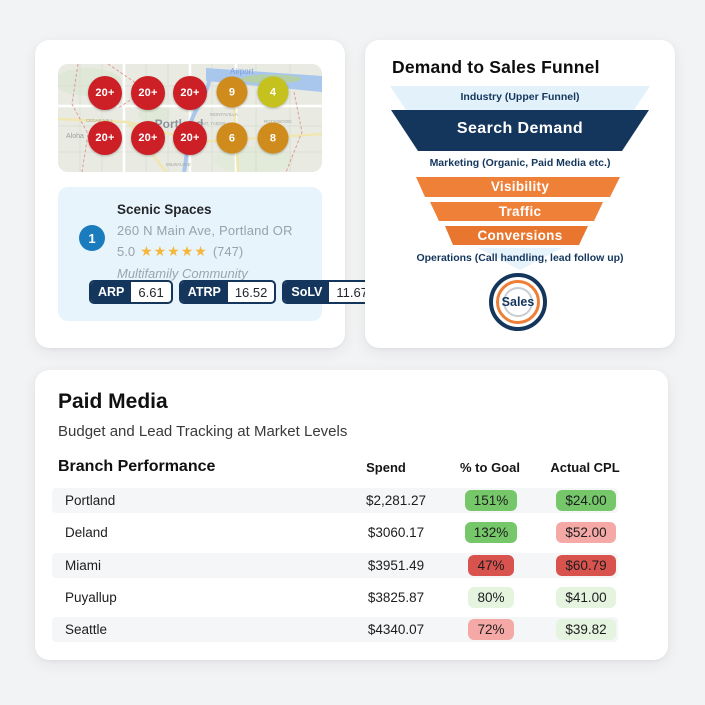 This screenshot has width=705, height=705. Describe the element at coordinates (214, 123) in the screenshot. I see `map-area-label: MT. TABOR` at that location.